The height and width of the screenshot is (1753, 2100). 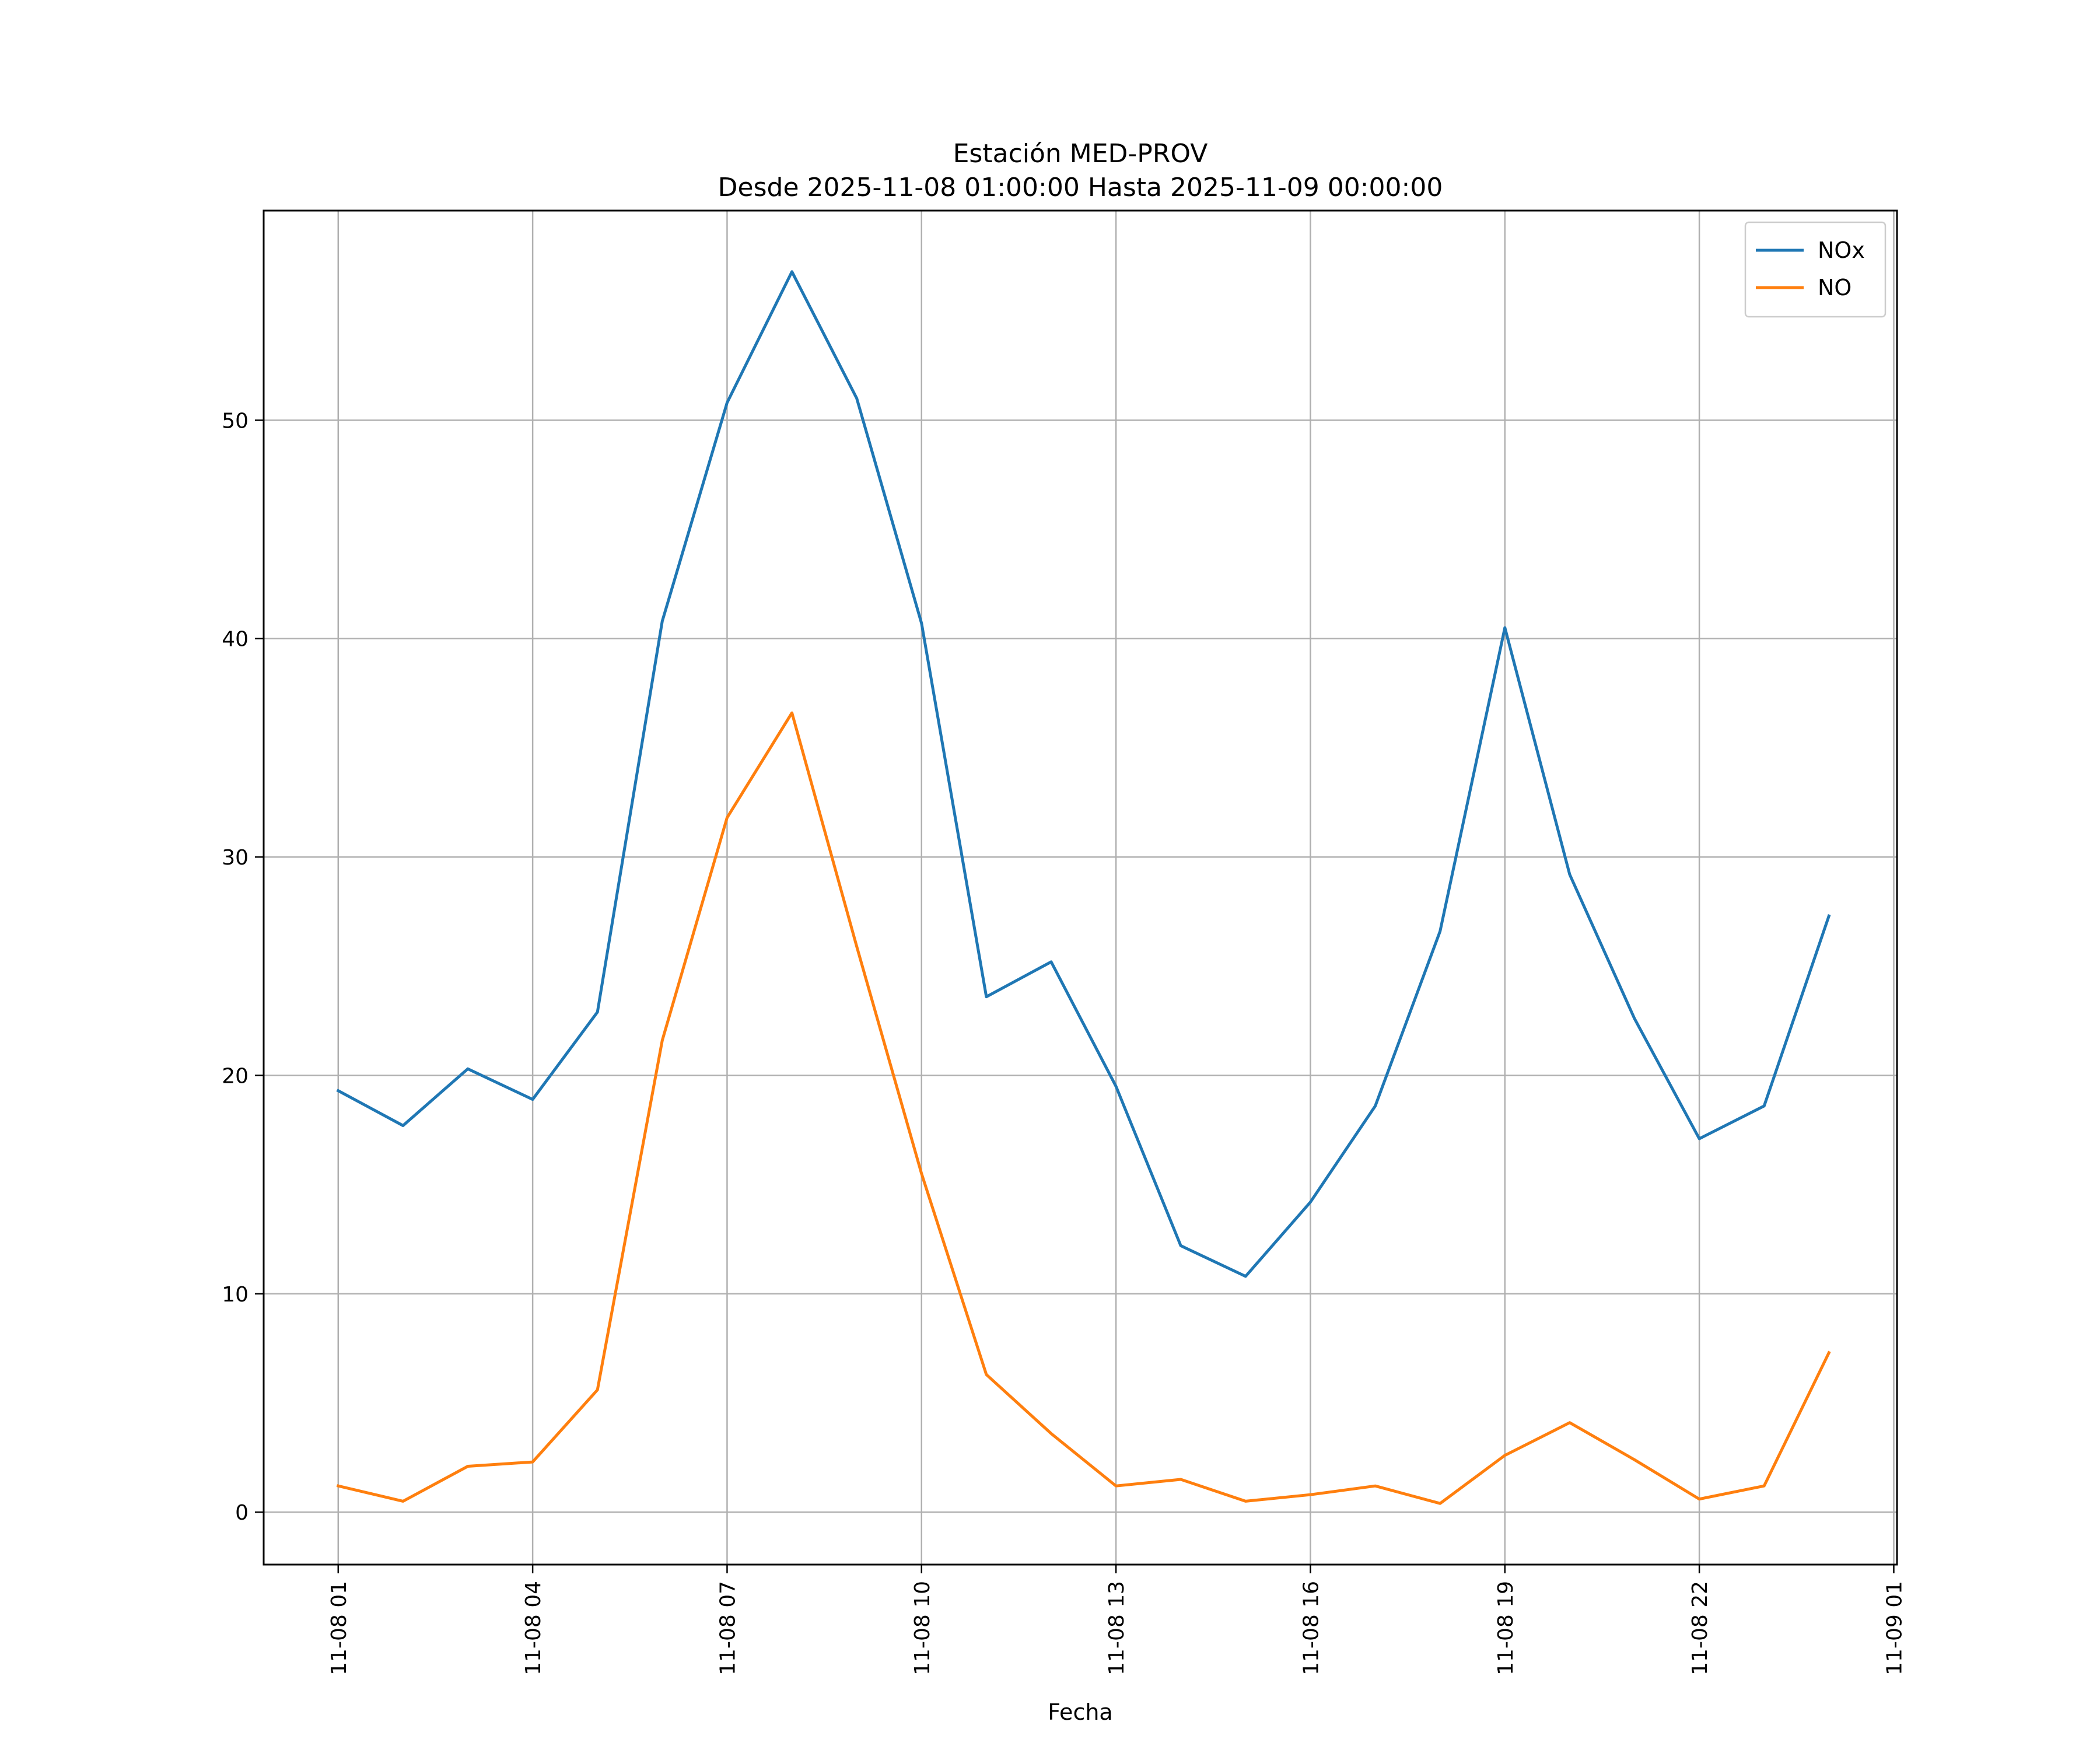 What do you see at coordinates (235, 1076) in the screenshot?
I see `y-tick-label: 20` at bounding box center [235, 1076].